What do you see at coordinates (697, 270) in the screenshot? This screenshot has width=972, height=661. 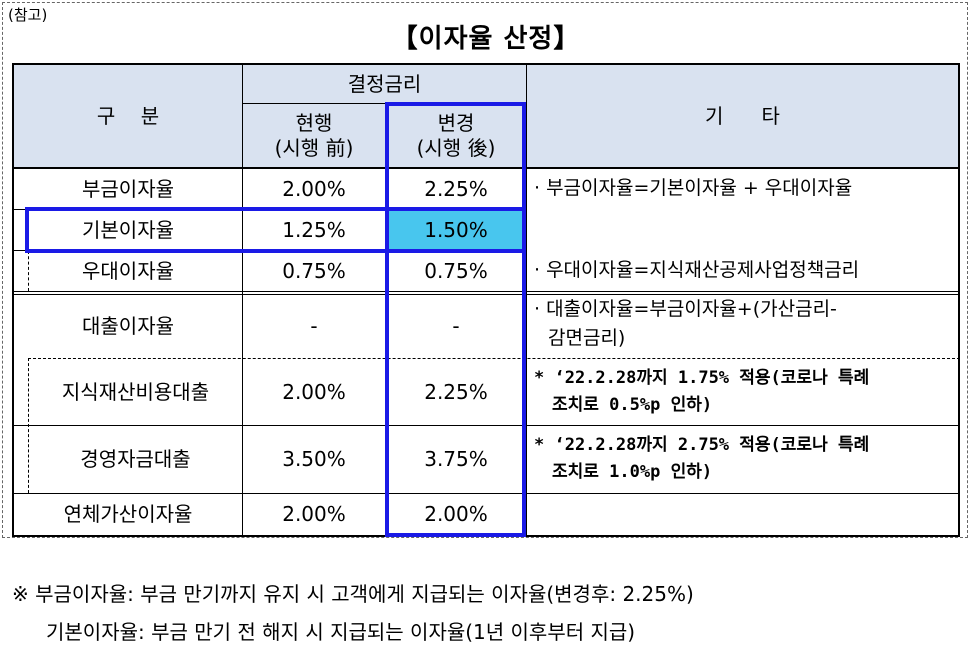 I see `note-preferential-rate: · 우대이자율=지식재산공제사업정책금리` at bounding box center [697, 270].